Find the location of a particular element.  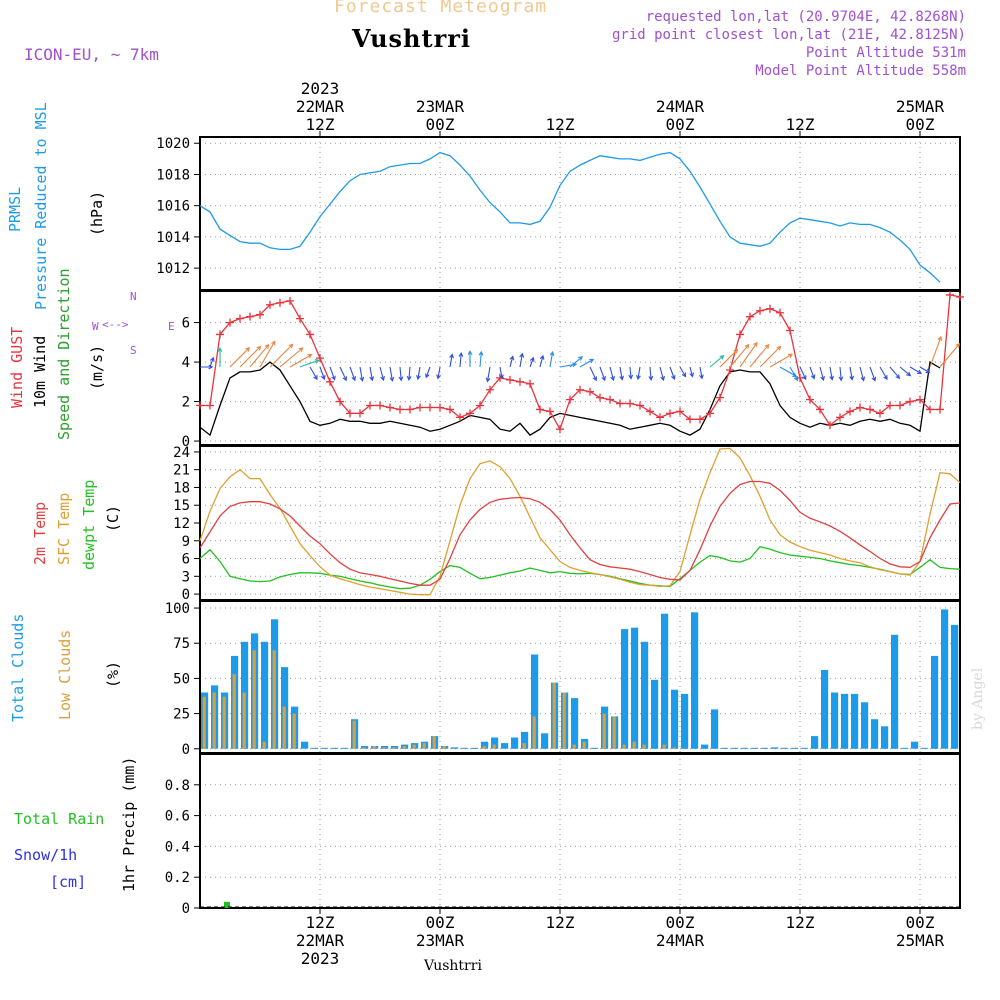

time-label-top: 2023 is located at coordinates (320, 88).